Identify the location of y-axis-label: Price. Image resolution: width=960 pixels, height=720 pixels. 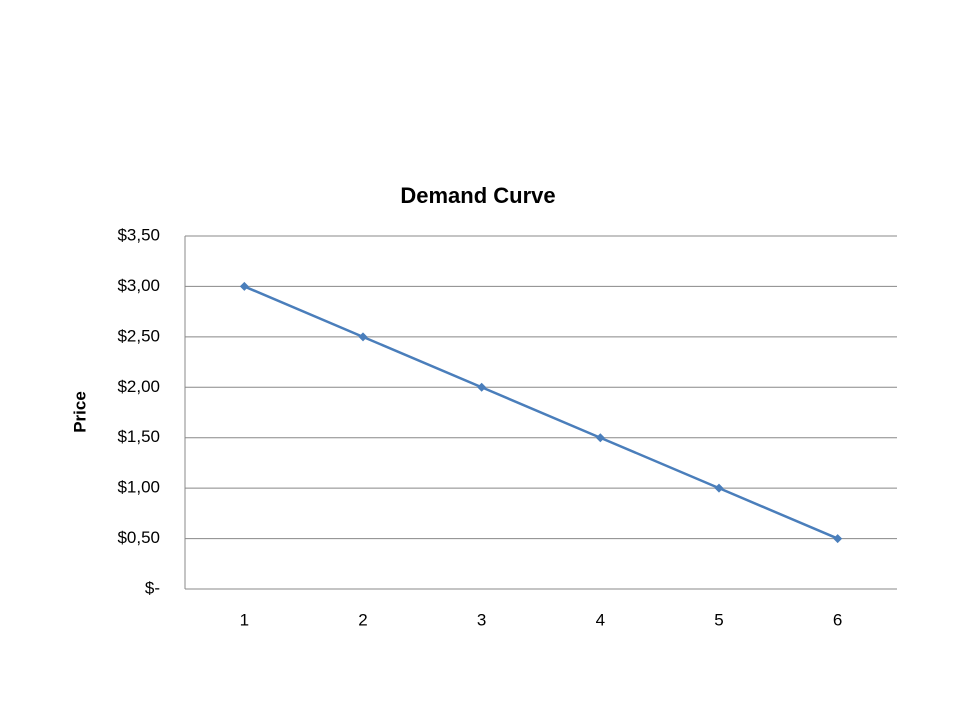
(79, 412).